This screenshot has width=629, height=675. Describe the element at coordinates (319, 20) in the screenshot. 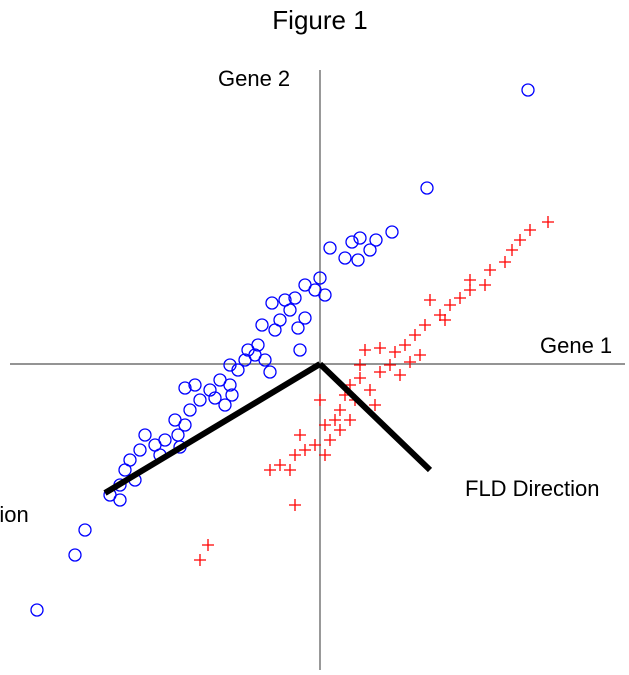

I see `chart-title: Figure 1` at that location.